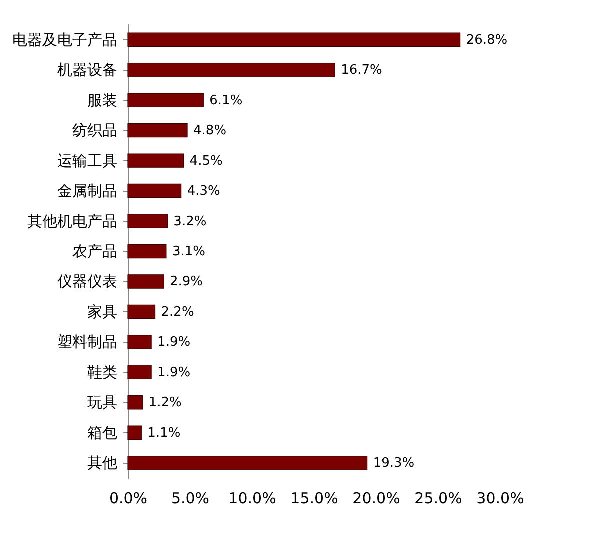 Image resolution: width=595 pixels, height=537 pixels. What do you see at coordinates (103, 100) in the screenshot?
I see `y-tick-label: 服装` at bounding box center [103, 100].